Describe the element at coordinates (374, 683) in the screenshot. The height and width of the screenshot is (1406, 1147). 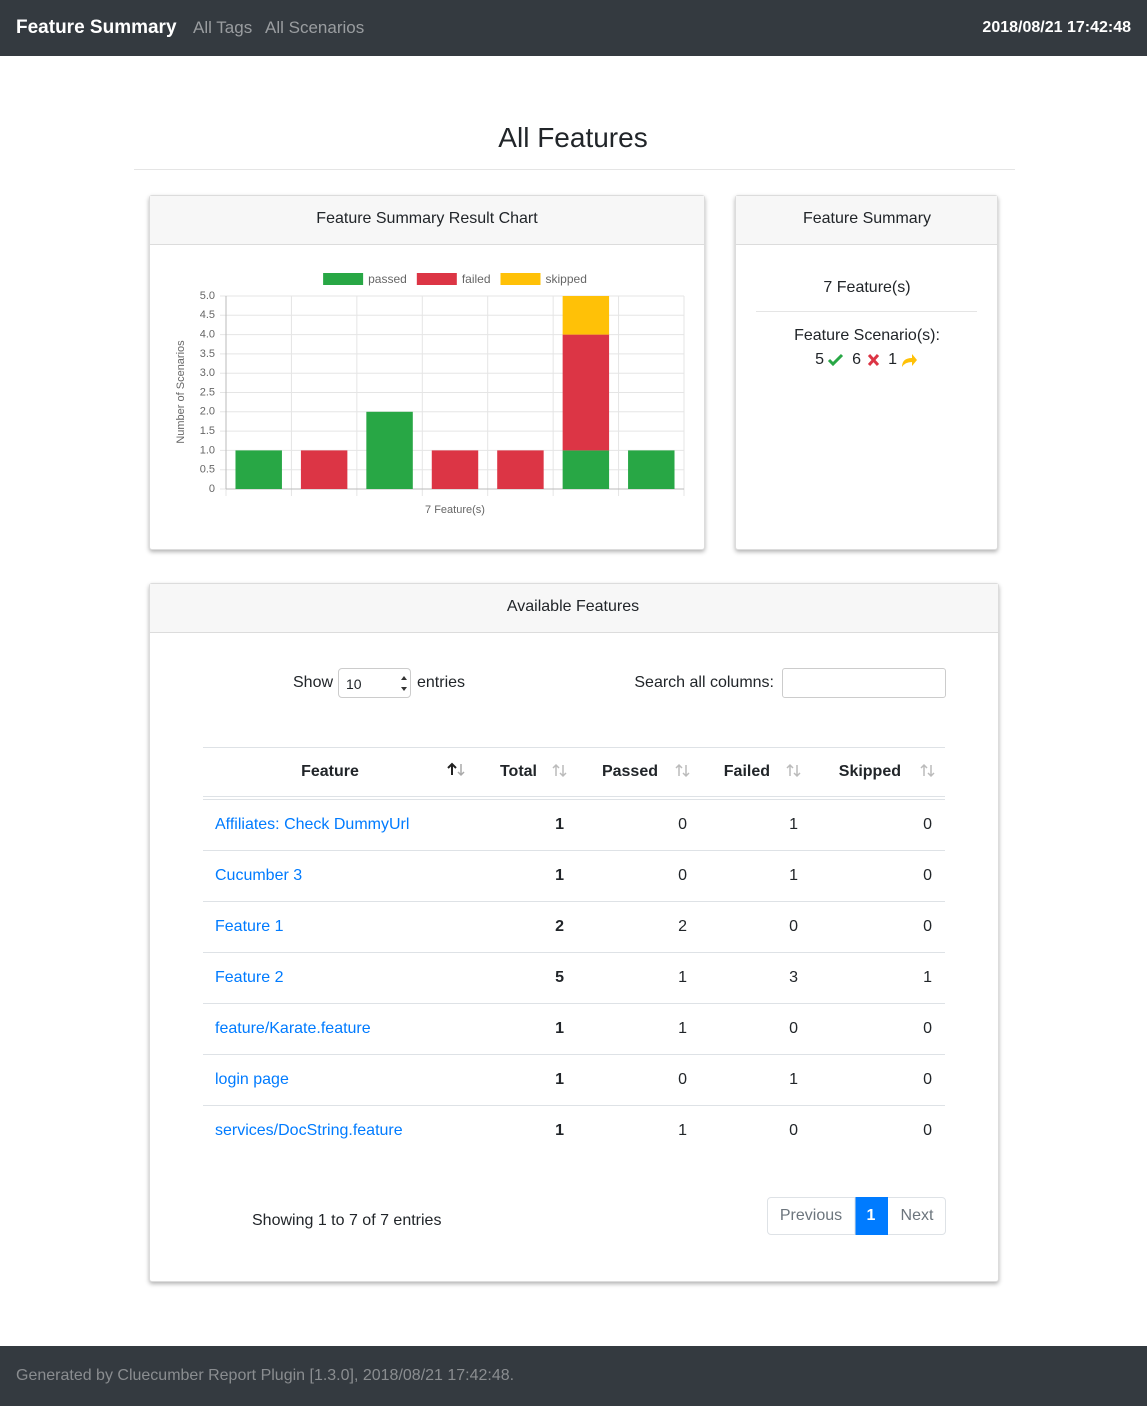
I see `length-select` at that location.